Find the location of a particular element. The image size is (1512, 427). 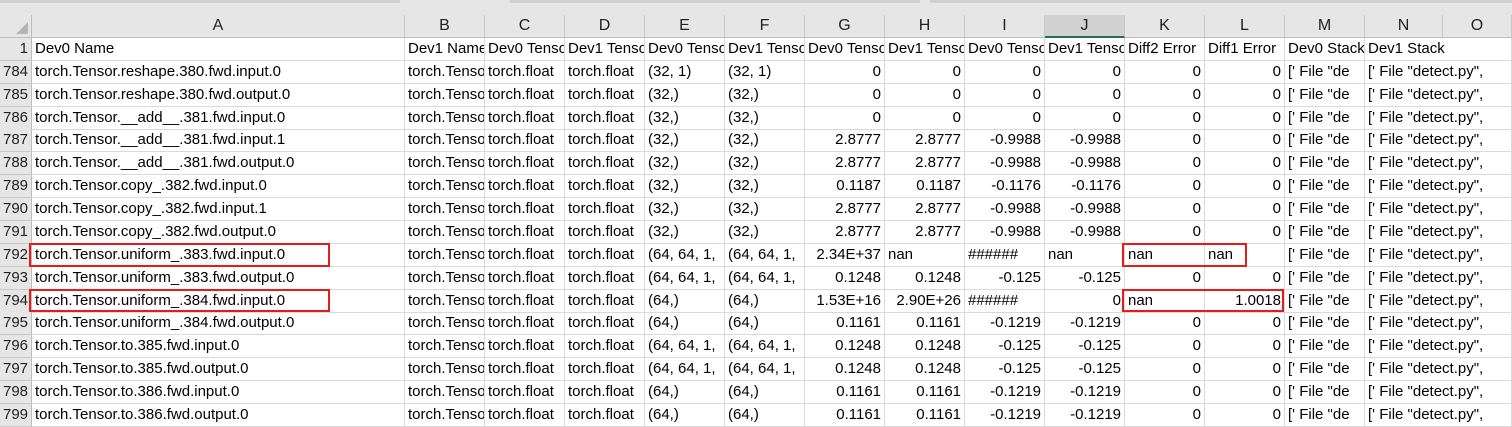

cell-j795: -0.1219 is located at coordinates (1085, 324).